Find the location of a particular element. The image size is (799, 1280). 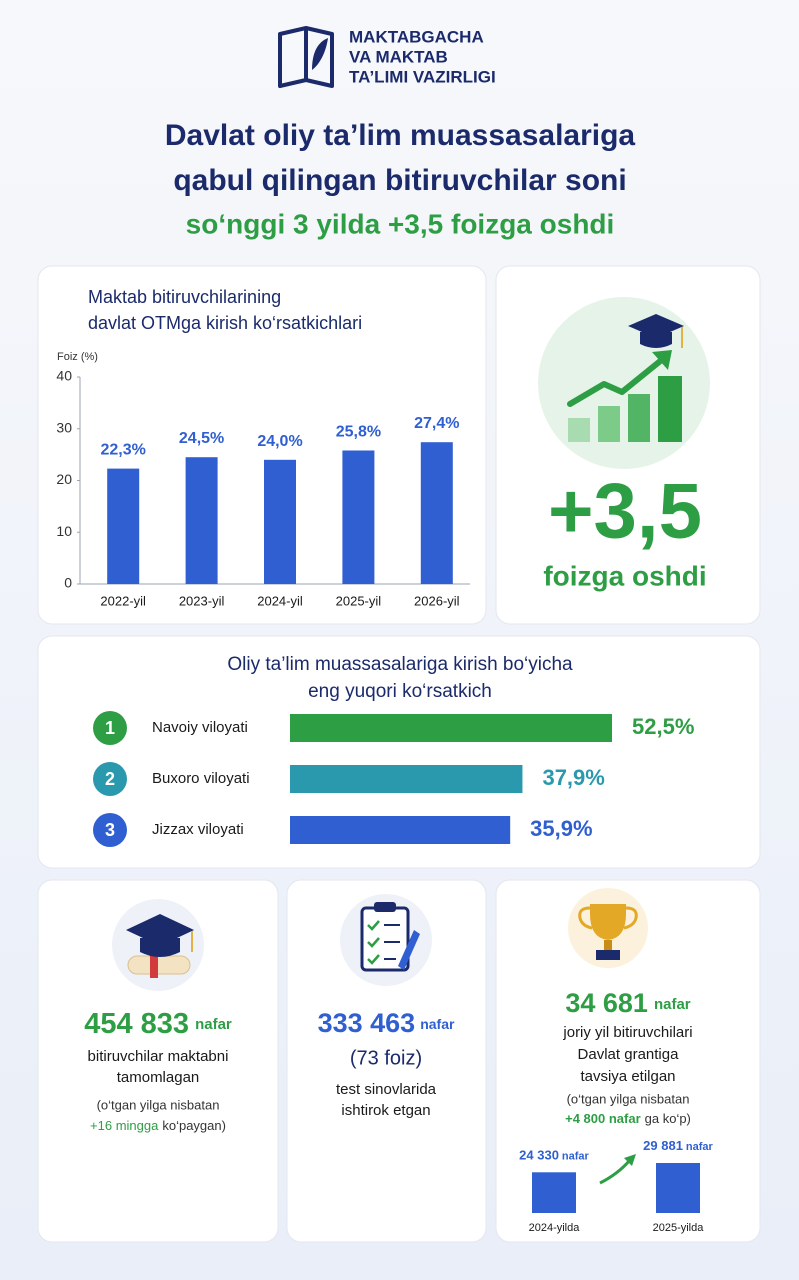

value-label: 37,9% is located at coordinates (573, 777).